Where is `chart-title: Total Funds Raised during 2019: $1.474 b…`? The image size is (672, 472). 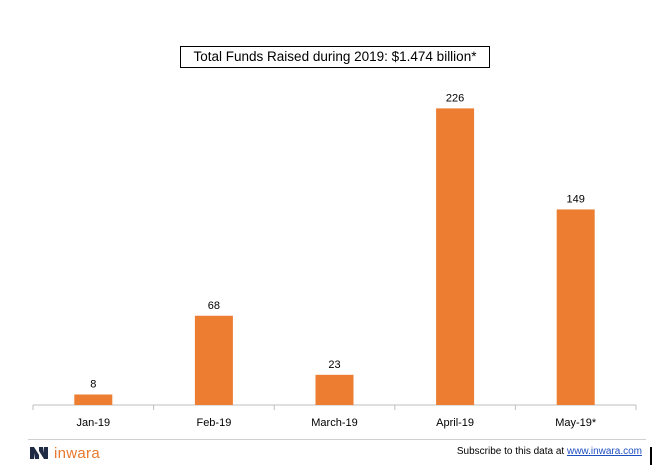 chart-title: Total Funds Raised during 2019: $1.474 b… is located at coordinates (335, 57).